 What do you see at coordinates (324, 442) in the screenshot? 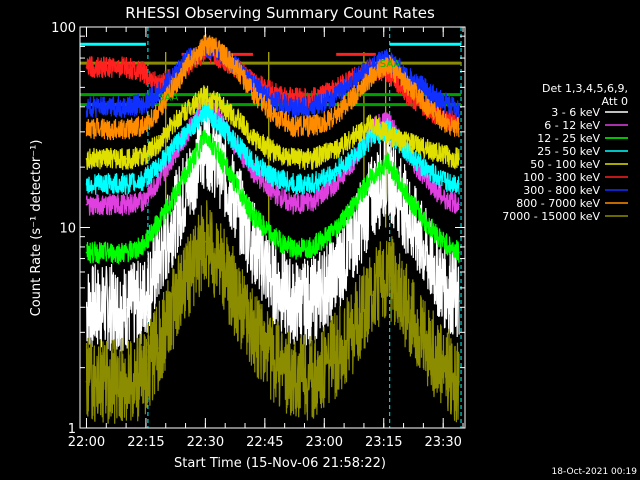
I see `x-tick-label: 23:00` at bounding box center [324, 442].